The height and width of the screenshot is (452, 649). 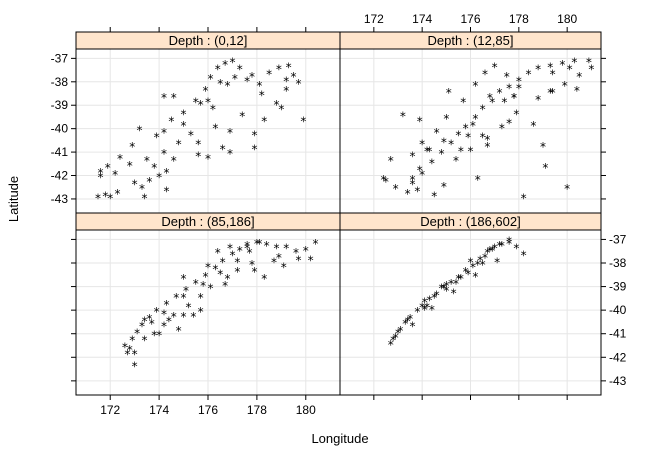 What do you see at coordinates (193, 327) in the screenshot?
I see `panel-axis: 172 174 176 178 180` at bounding box center [193, 327].